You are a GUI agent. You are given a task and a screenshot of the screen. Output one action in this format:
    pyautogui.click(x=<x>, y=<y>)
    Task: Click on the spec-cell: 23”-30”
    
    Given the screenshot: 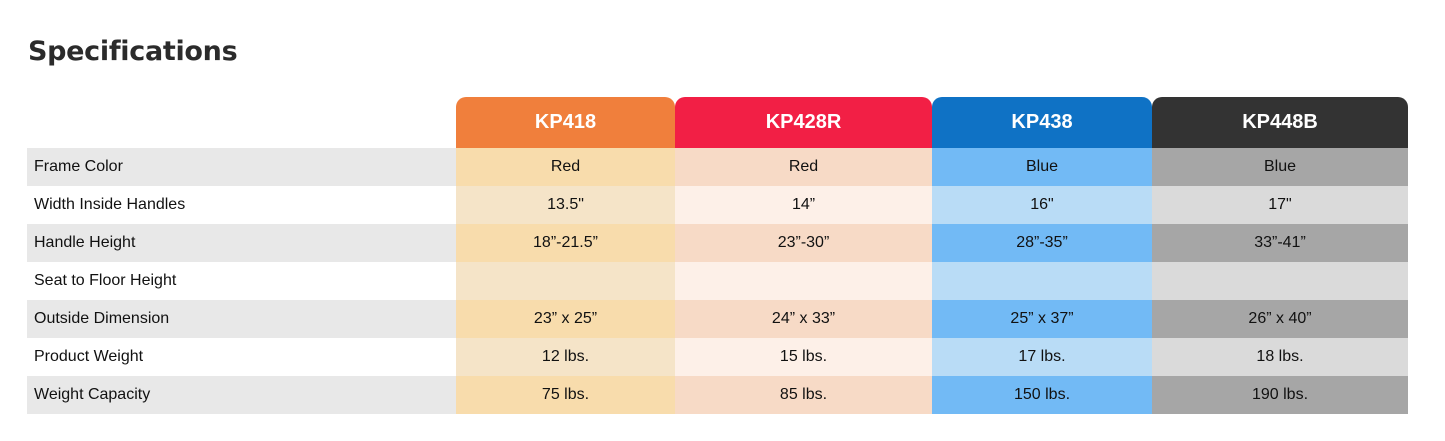 What is the action you would take?
    pyautogui.click(x=803, y=243)
    